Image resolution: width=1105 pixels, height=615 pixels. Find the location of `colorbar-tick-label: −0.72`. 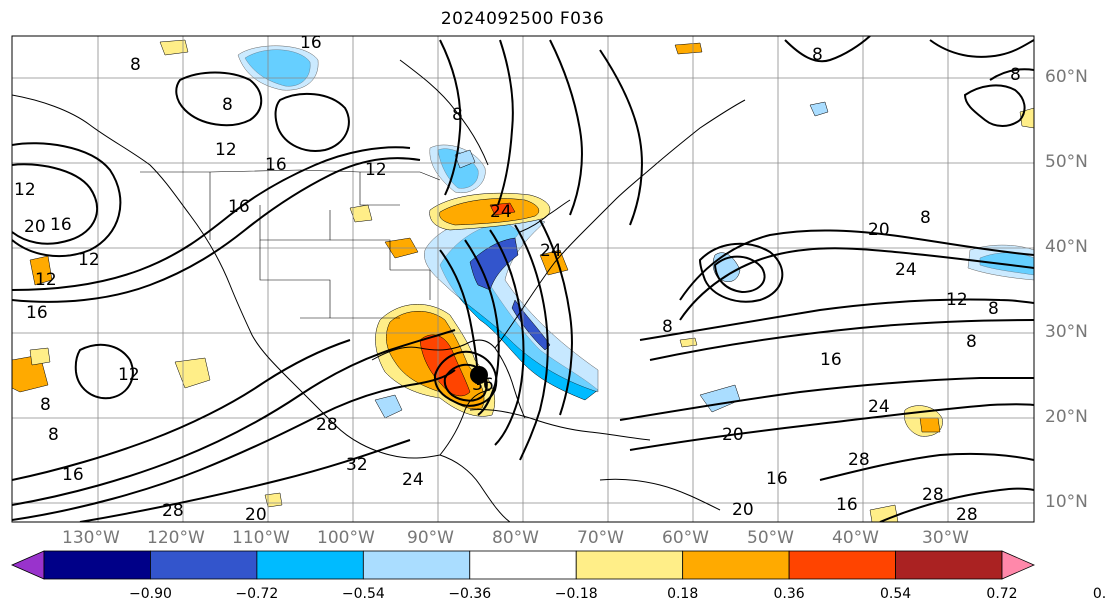

colorbar-tick-label: −0.72 is located at coordinates (257, 594).